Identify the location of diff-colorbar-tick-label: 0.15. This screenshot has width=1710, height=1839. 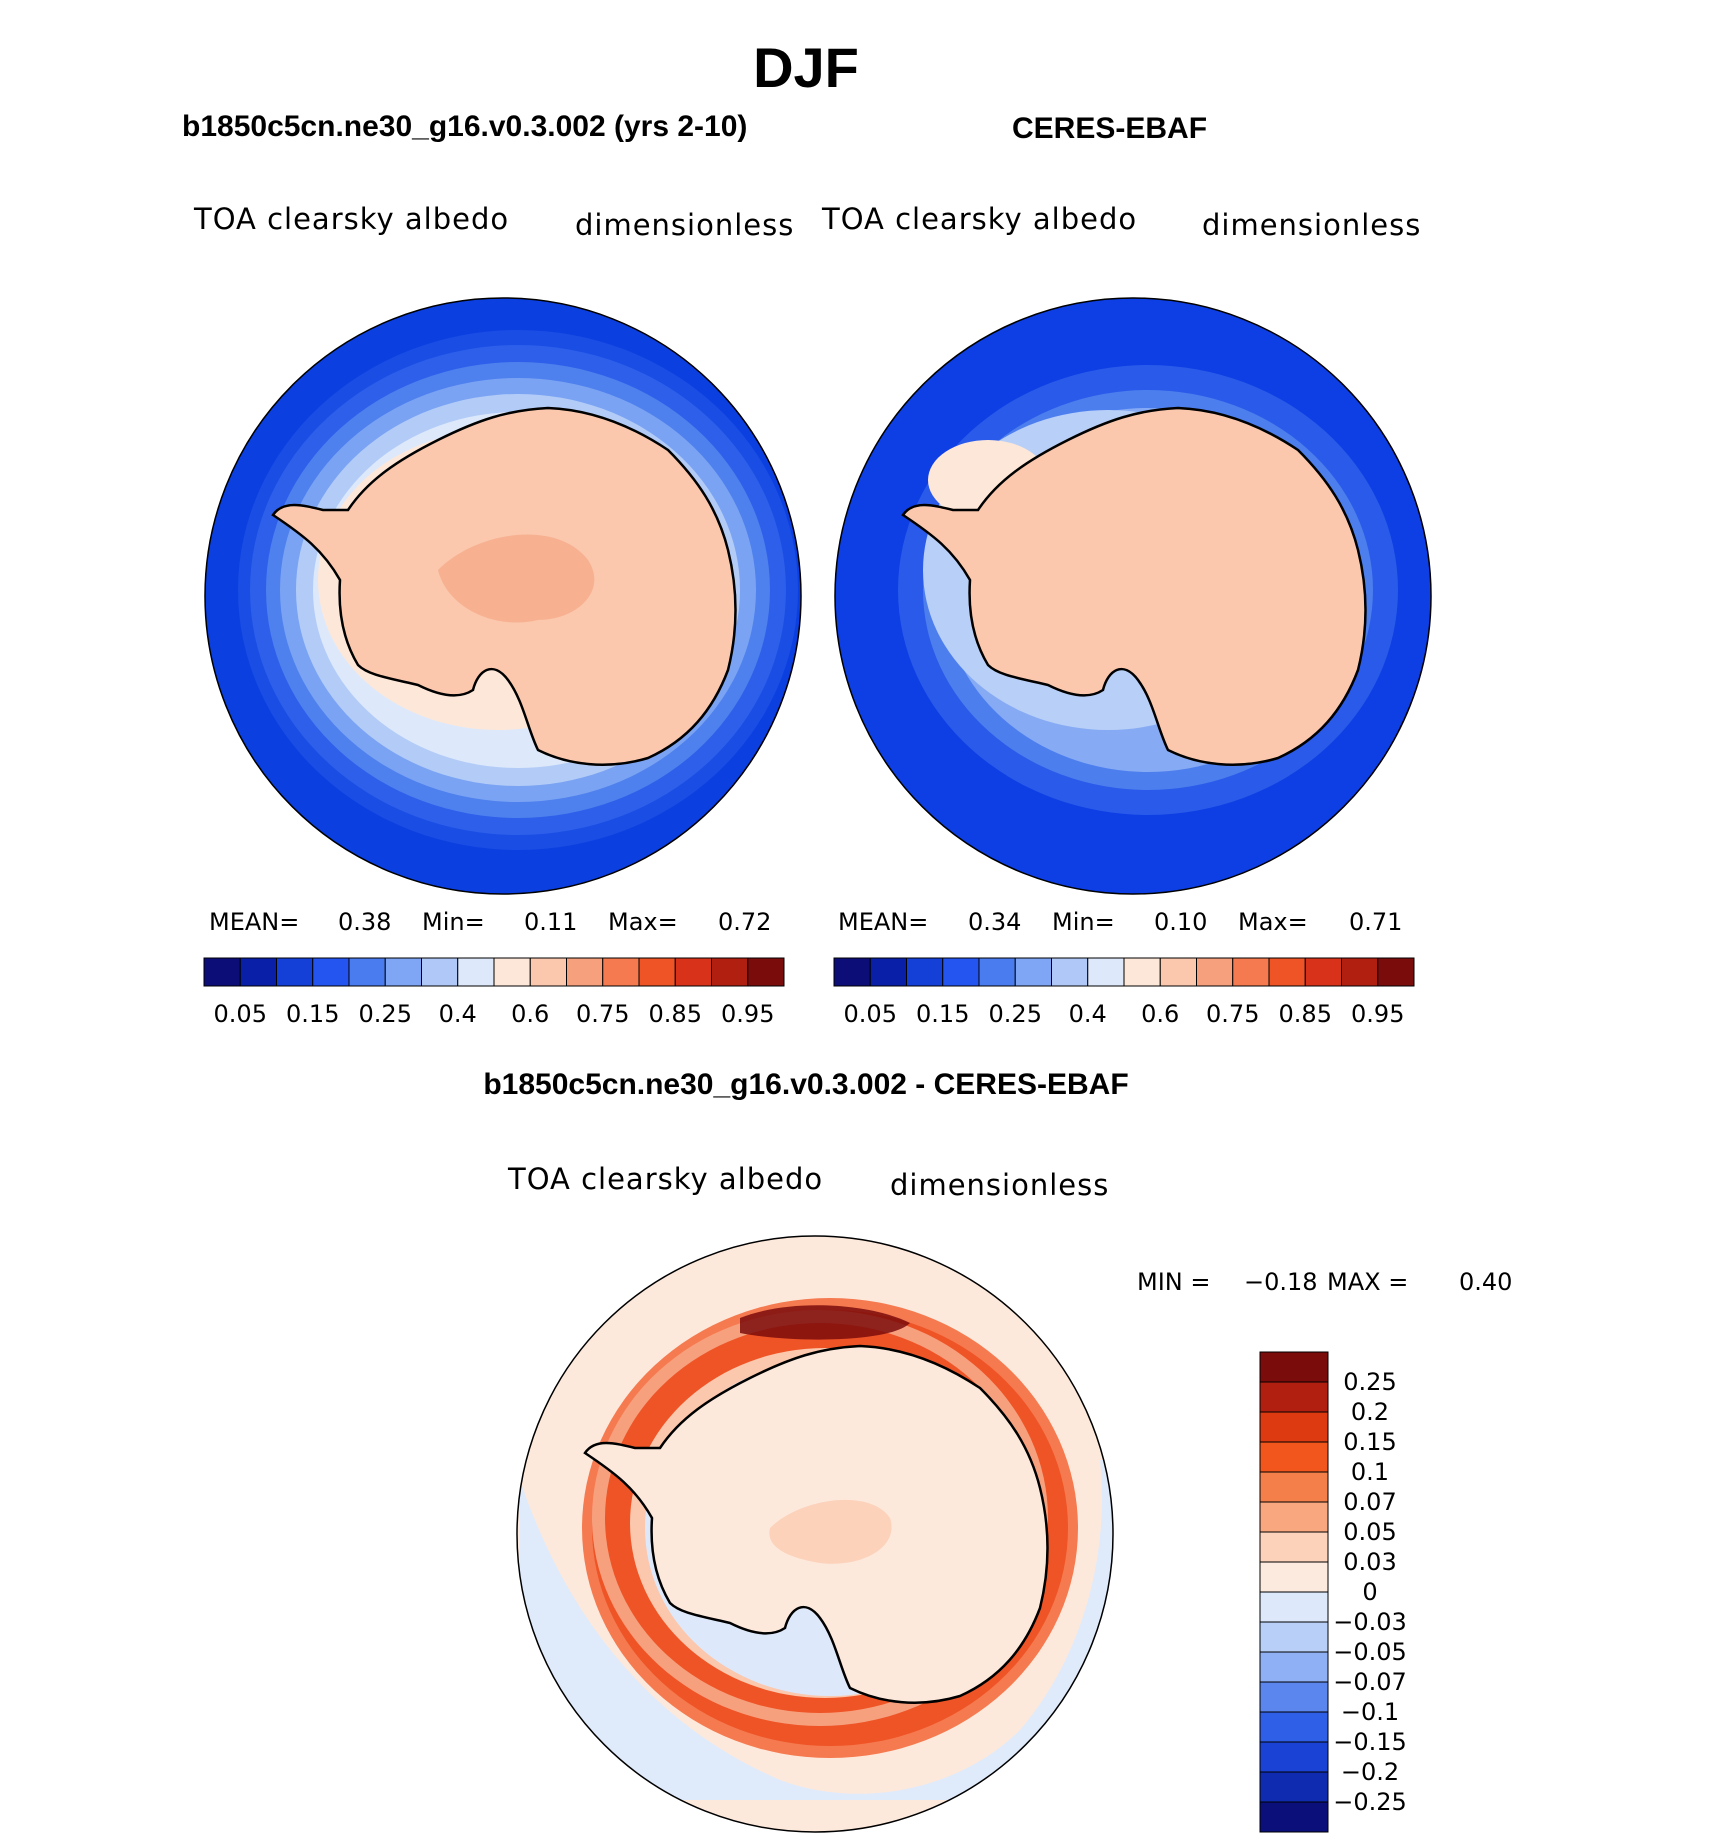
(1369, 1442).